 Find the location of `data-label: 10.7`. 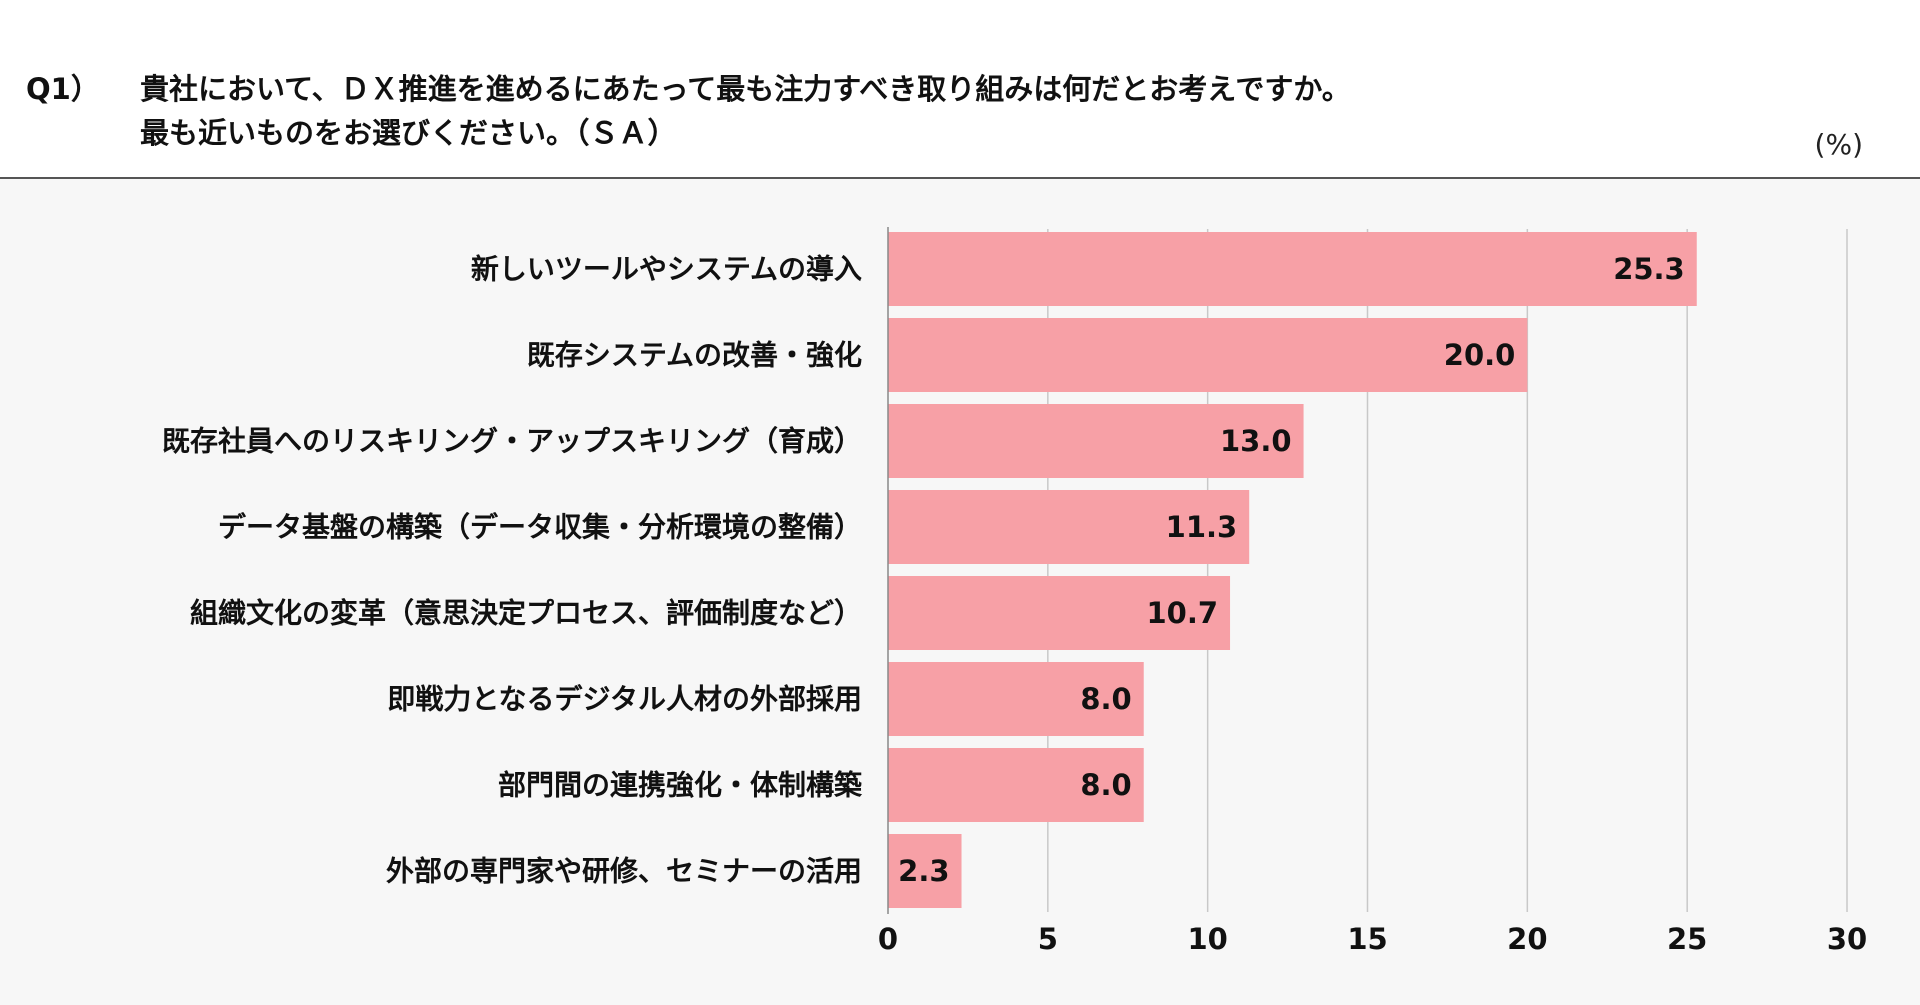

data-label: 10.7 is located at coordinates (1182, 613).